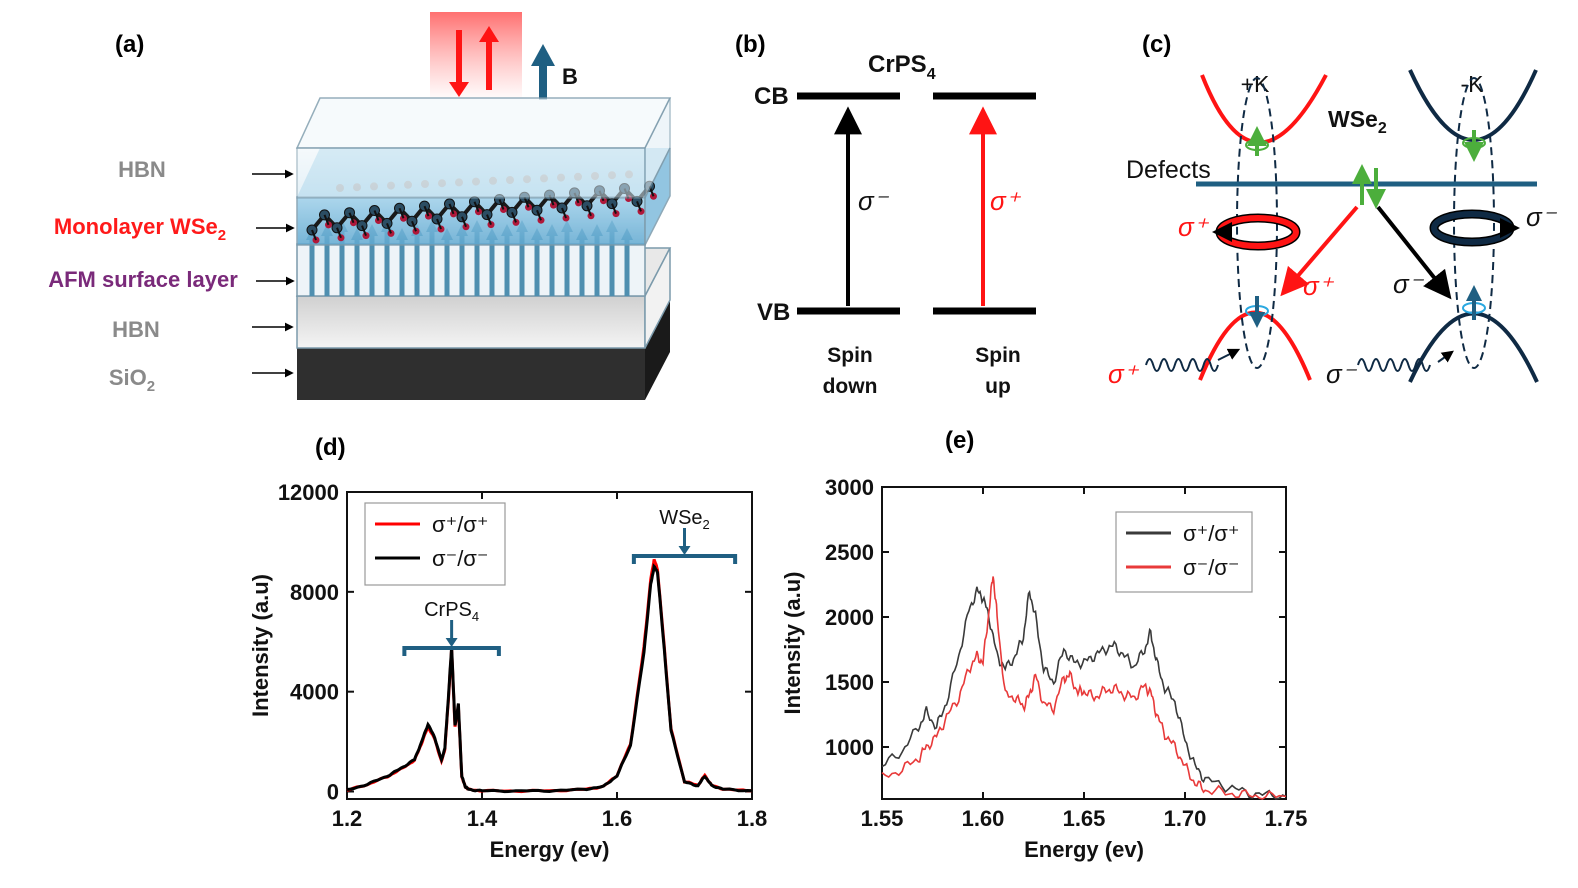  Describe the element at coordinates (459, 89) in the screenshot. I see `laser-down-arrowhead` at that location.